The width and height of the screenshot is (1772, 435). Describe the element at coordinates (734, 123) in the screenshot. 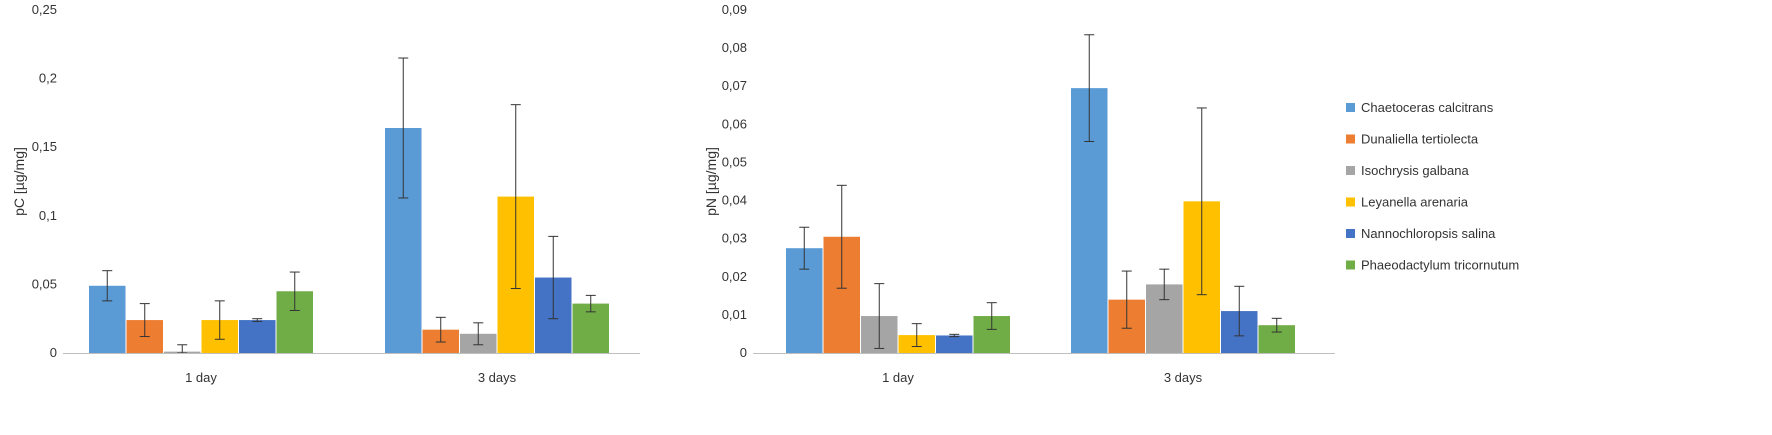

I see `y-tick-label: 0,06` at that location.